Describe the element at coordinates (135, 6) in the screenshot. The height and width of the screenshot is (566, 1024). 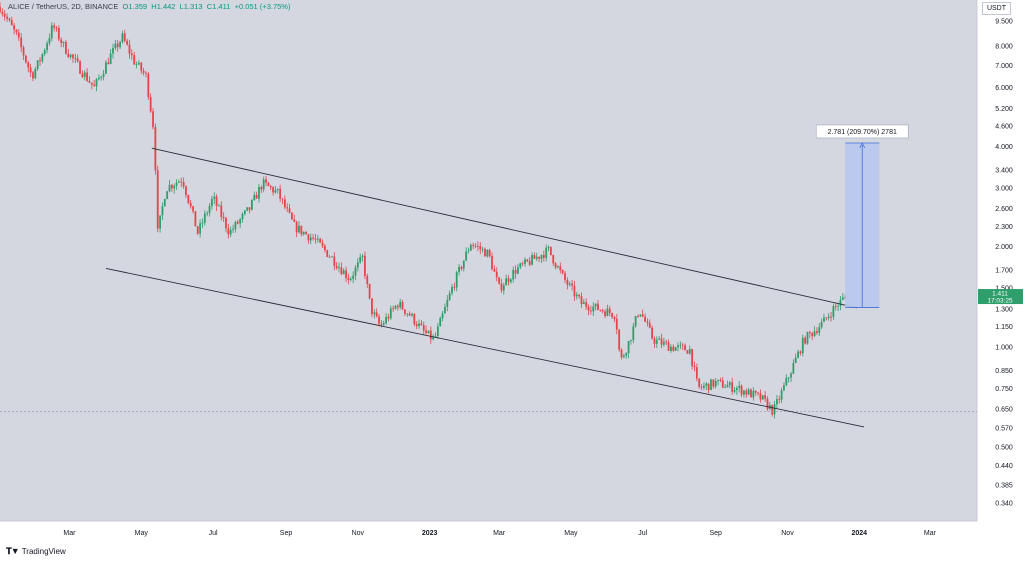
I see `open-value: O1.359` at that location.